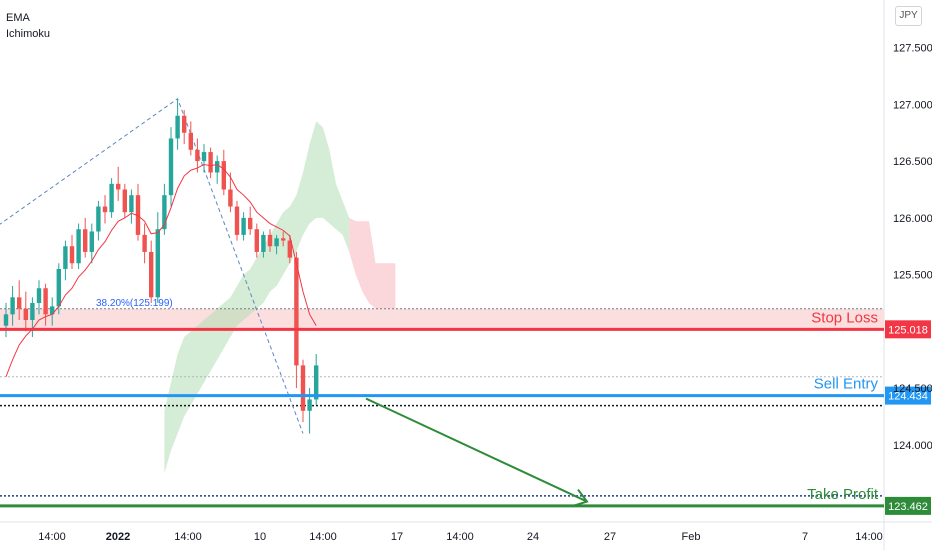 This screenshot has width=932, height=555. I want to click on y-tick-label: 124.500, so click(912, 389).